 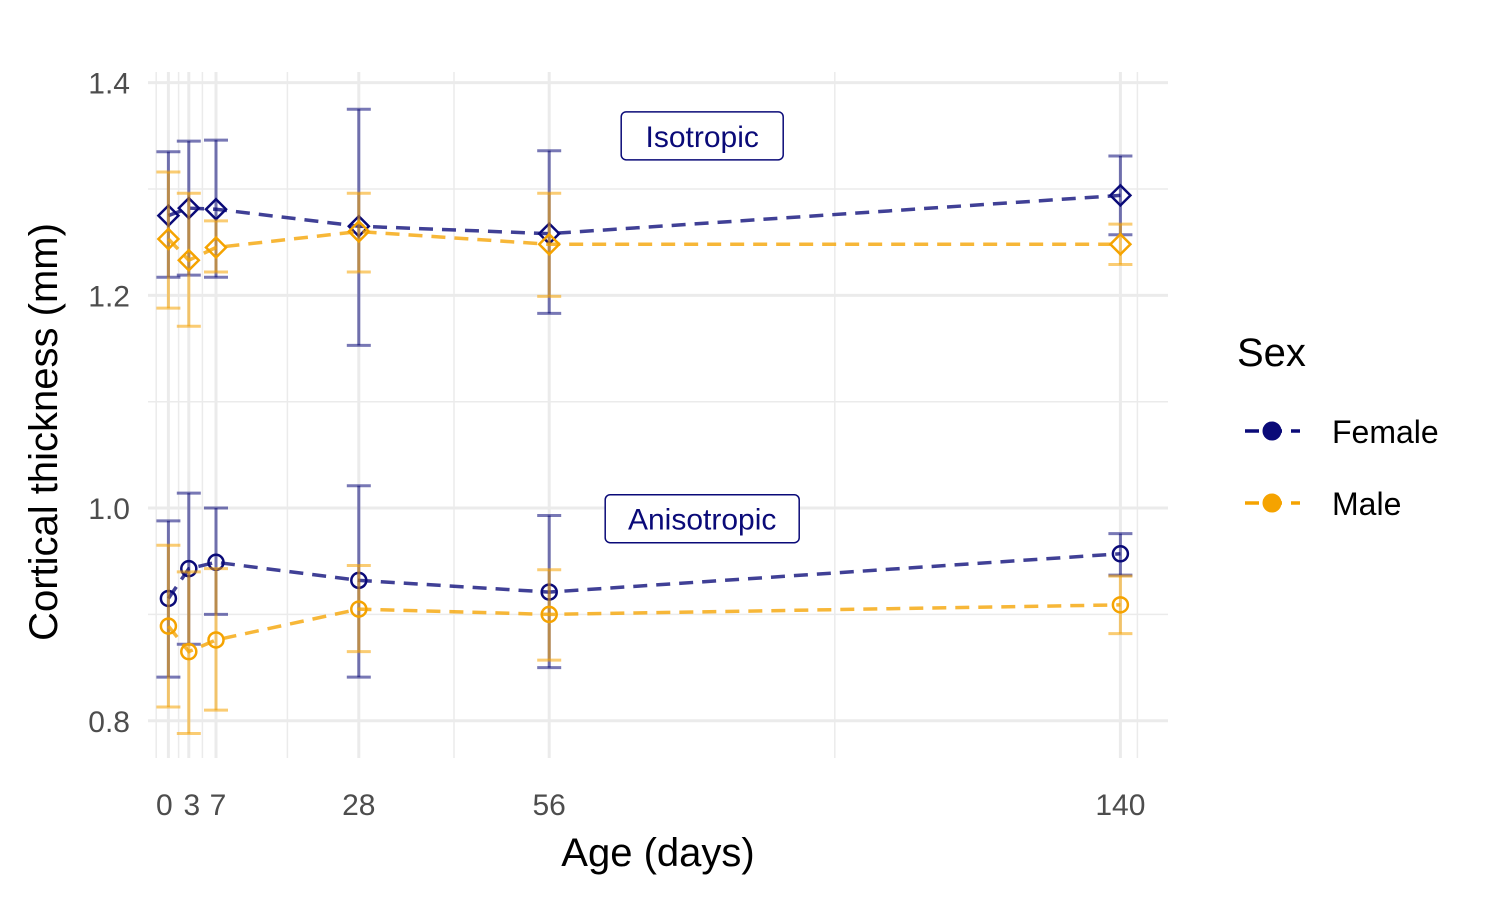 I want to click on series-male-anisotropic, so click(x=644, y=639).